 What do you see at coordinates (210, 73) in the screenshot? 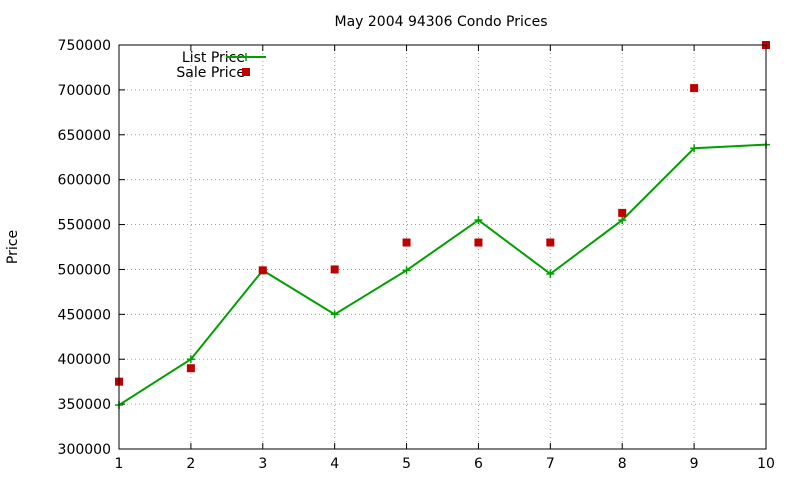
I see `legend-label: Sale Price` at bounding box center [210, 73].